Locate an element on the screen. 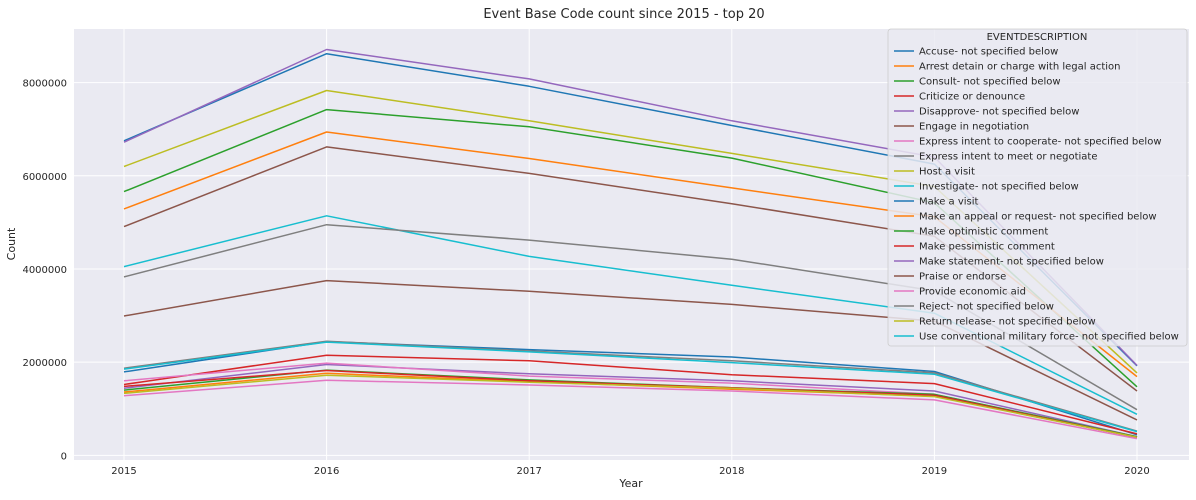 This screenshot has width=1196, height=500. legend-label: Criticize or denounce is located at coordinates (972, 97).